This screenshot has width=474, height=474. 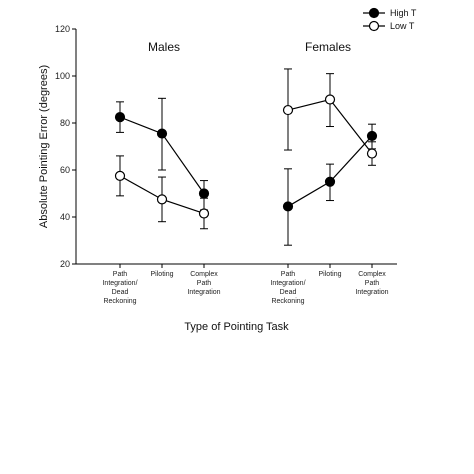 What do you see at coordinates (65, 217) in the screenshot?
I see `y-tick-label: 40` at bounding box center [65, 217].